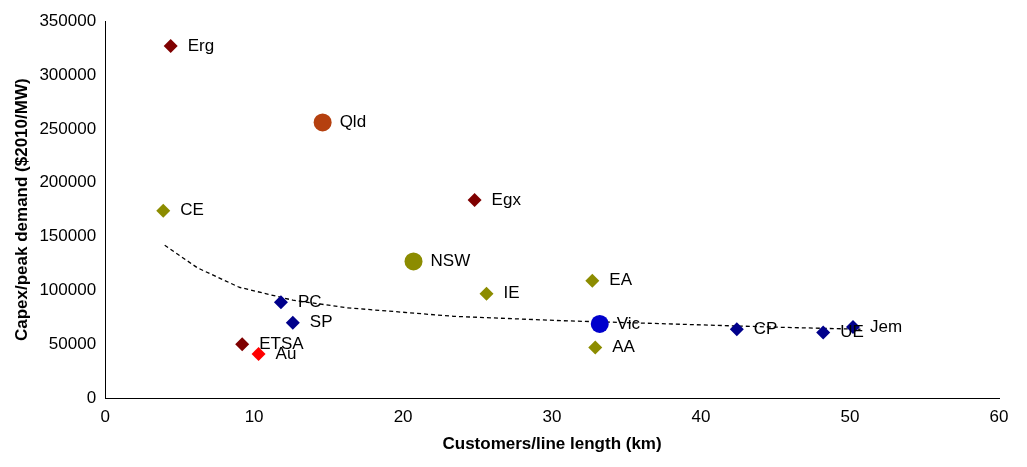 This screenshot has height=467, width=1027. Describe the element at coordinates (68, 20) in the screenshot. I see `y-tick-label: 350000` at that location.